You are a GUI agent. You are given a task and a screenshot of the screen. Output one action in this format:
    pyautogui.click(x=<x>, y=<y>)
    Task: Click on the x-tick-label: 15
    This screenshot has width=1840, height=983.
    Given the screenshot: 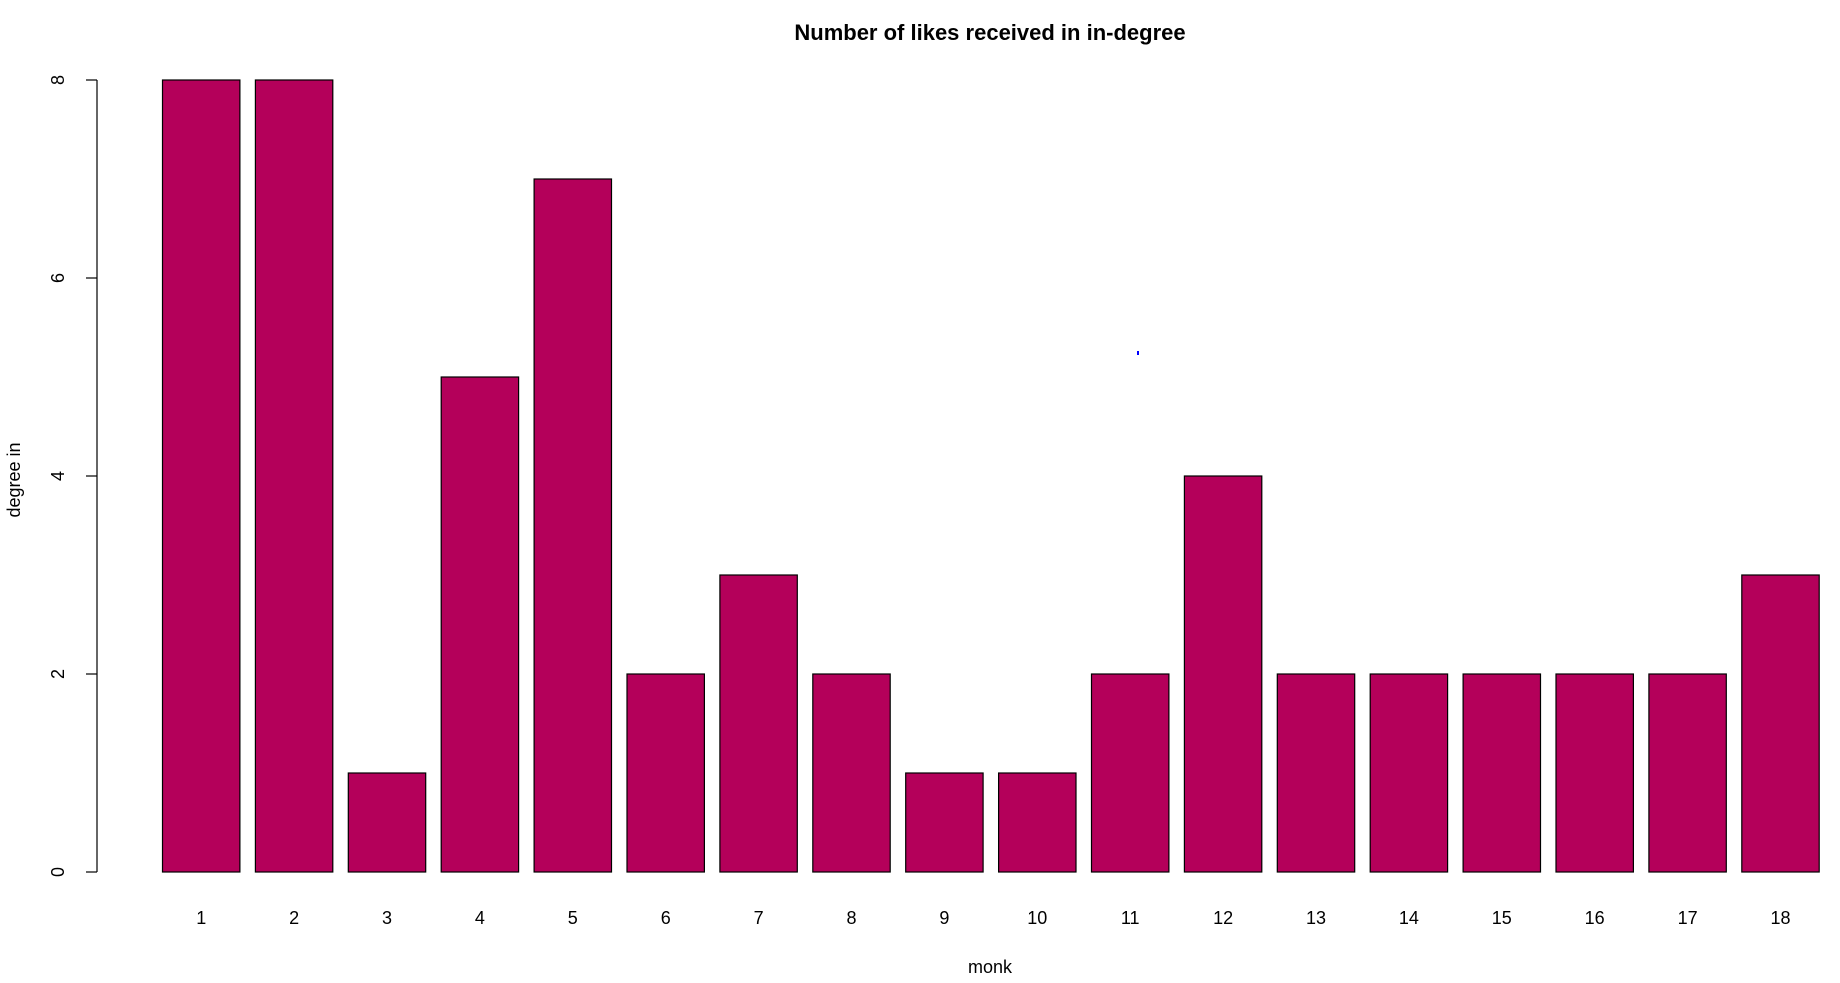 What is the action you would take?
    pyautogui.click(x=1502, y=918)
    